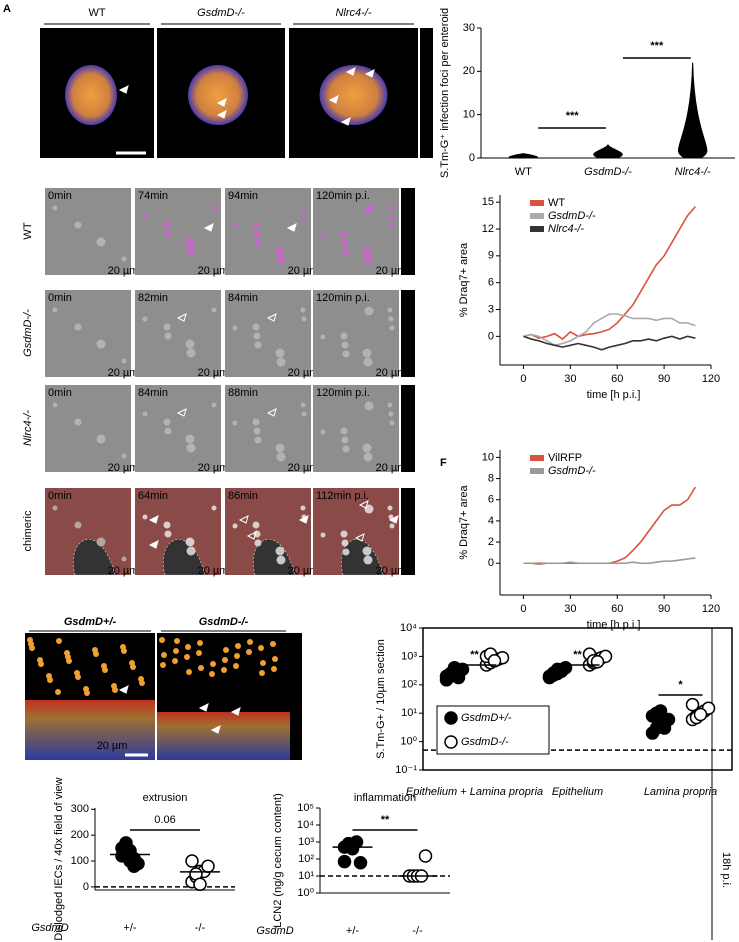 This screenshot has height=942, width=739. Describe the element at coordinates (693, 172) in the screenshot. I see `x-tick-label: Nlrc4-/-` at that location.